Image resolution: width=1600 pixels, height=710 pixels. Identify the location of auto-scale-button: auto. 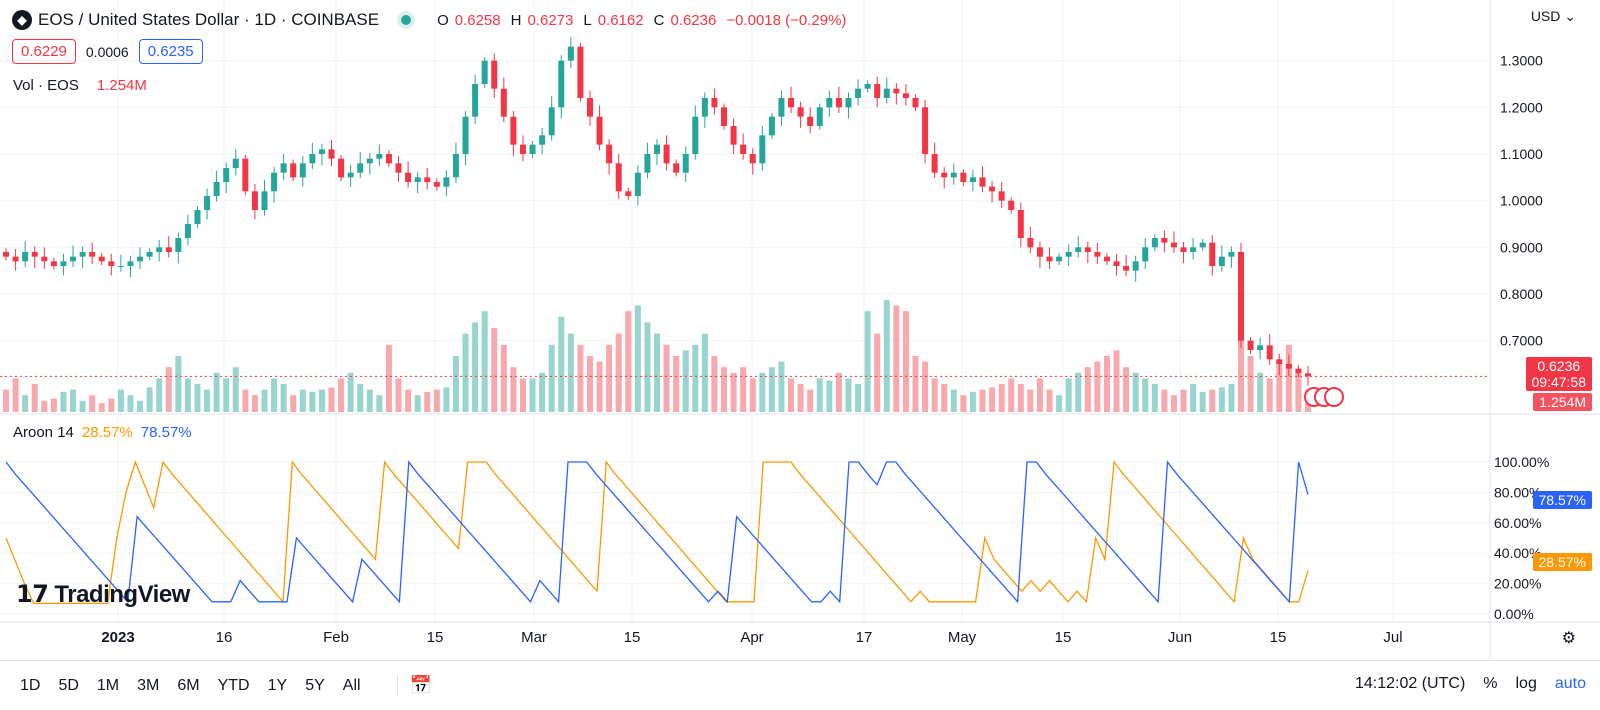
(1570, 683).